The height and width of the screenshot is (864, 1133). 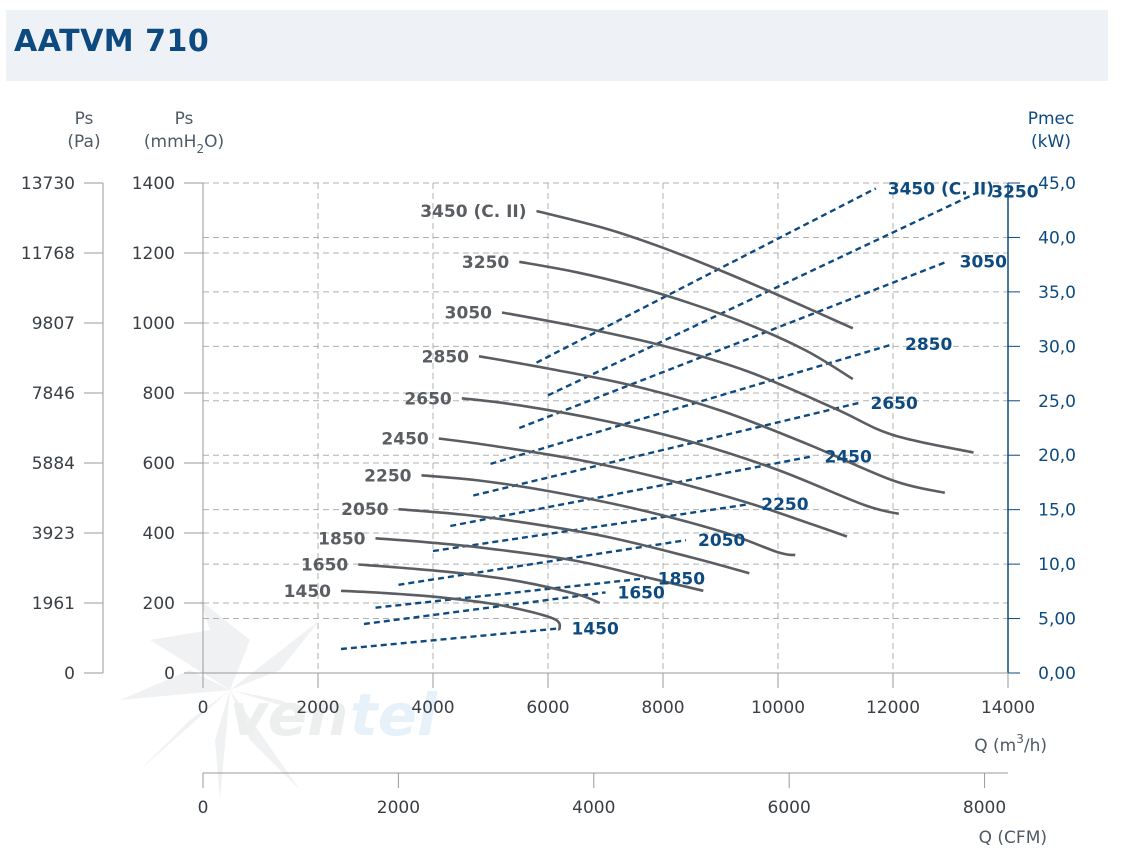 I want to click on mm-tick-label: 600, so click(x=159, y=464).